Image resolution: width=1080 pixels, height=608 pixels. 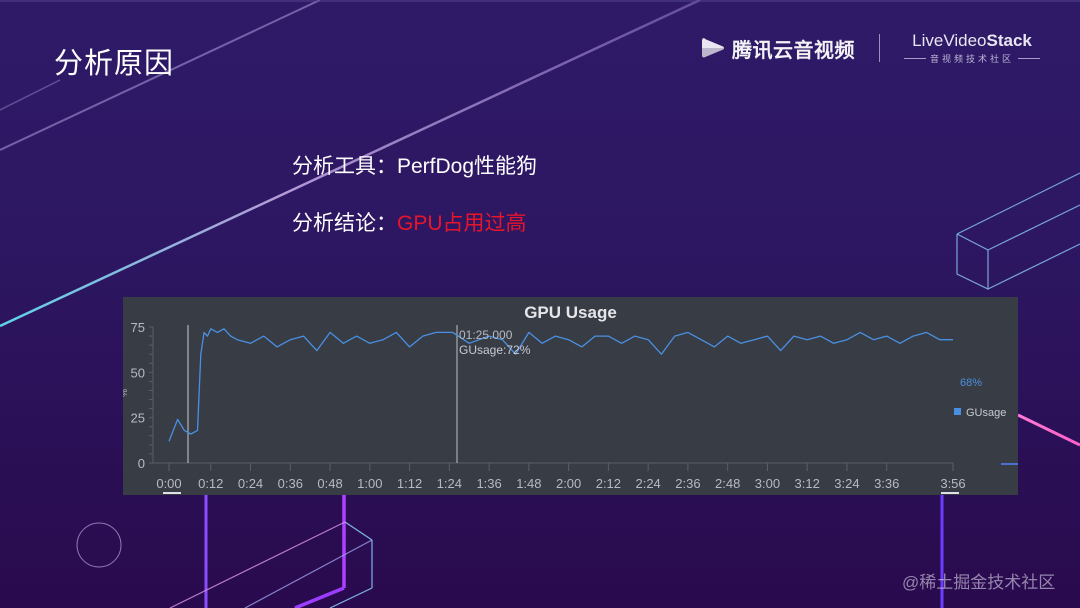 I want to click on svg-text: 0:36, so click(x=290, y=483).